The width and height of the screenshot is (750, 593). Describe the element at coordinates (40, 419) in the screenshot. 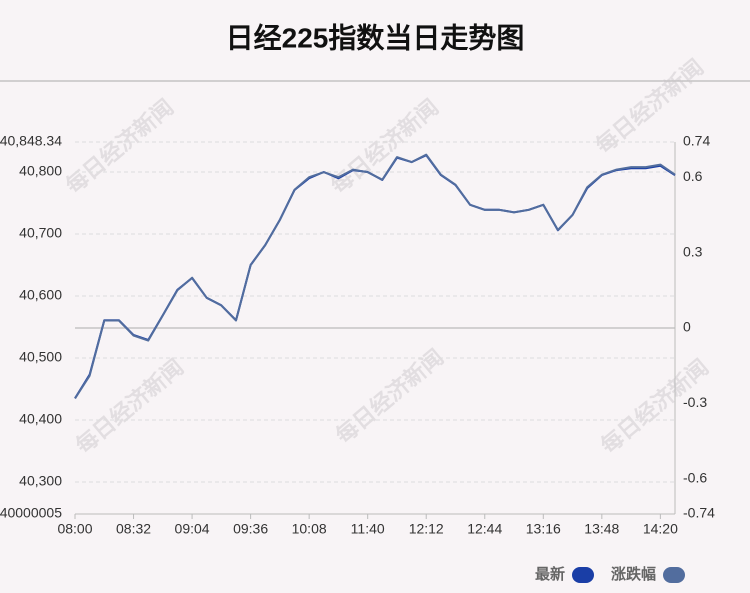

I see `y-tick-label: 40,400` at that location.